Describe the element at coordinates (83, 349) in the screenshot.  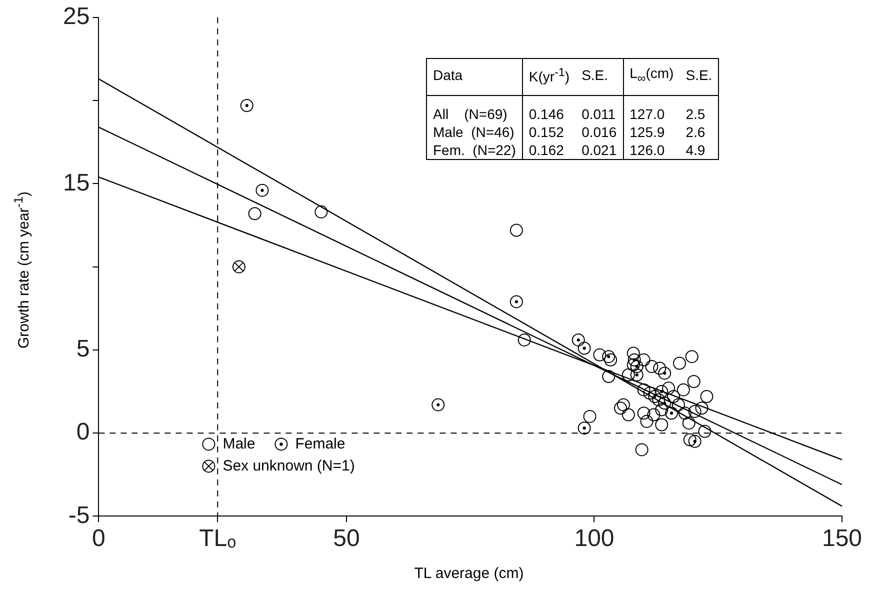
I see `y-tick-label: 5` at that location.